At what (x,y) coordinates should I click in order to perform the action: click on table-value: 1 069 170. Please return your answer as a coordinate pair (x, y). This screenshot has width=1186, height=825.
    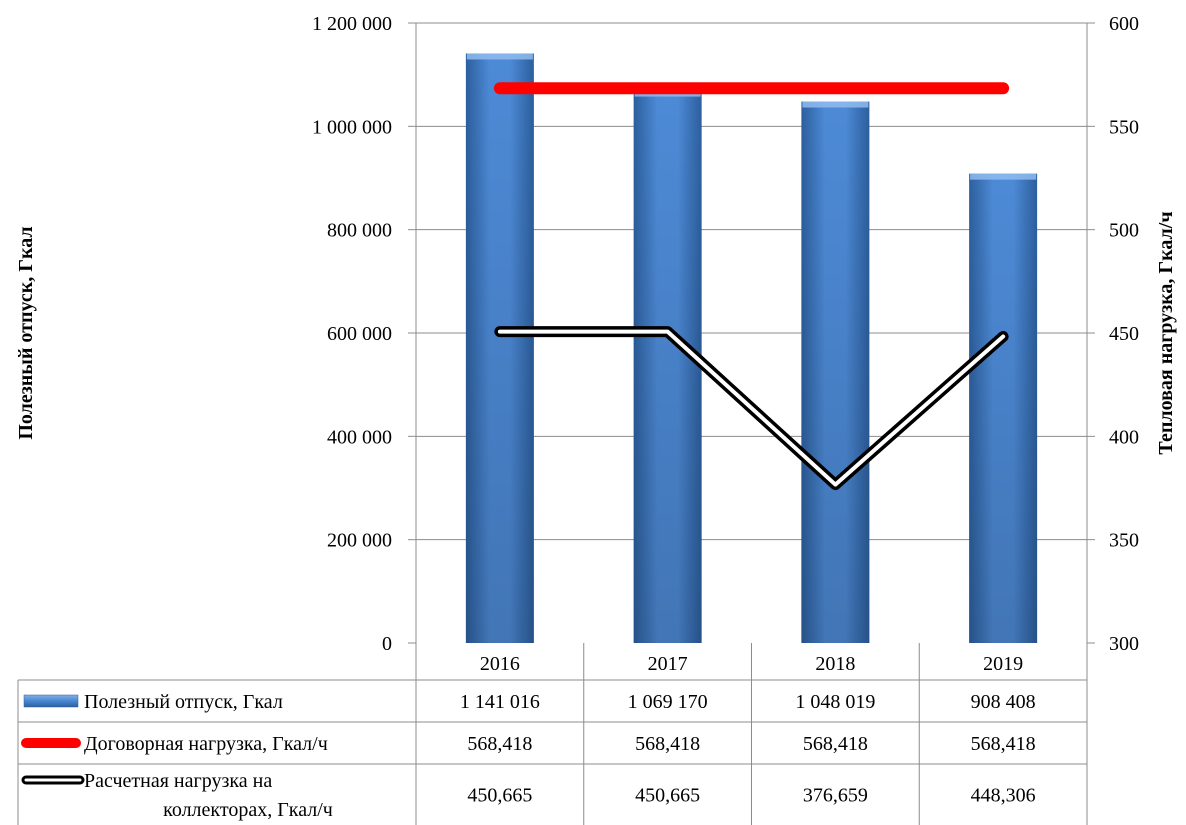
    Looking at the image, I should click on (668, 702).